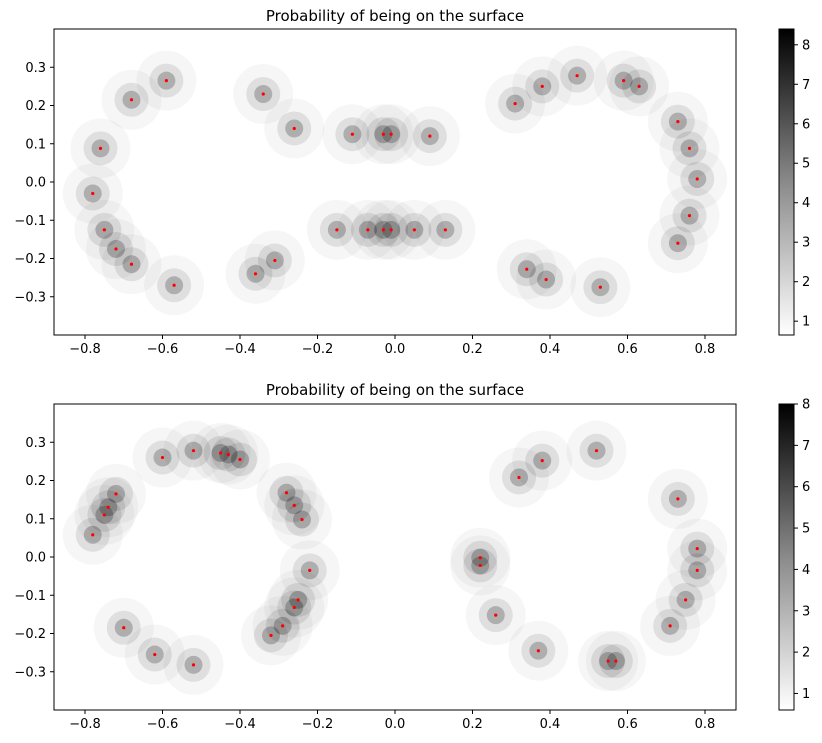 Image resolution: width=822 pixels, height=743 pixels. I want to click on colorbar-tick-label: 3, so click(806, 611).